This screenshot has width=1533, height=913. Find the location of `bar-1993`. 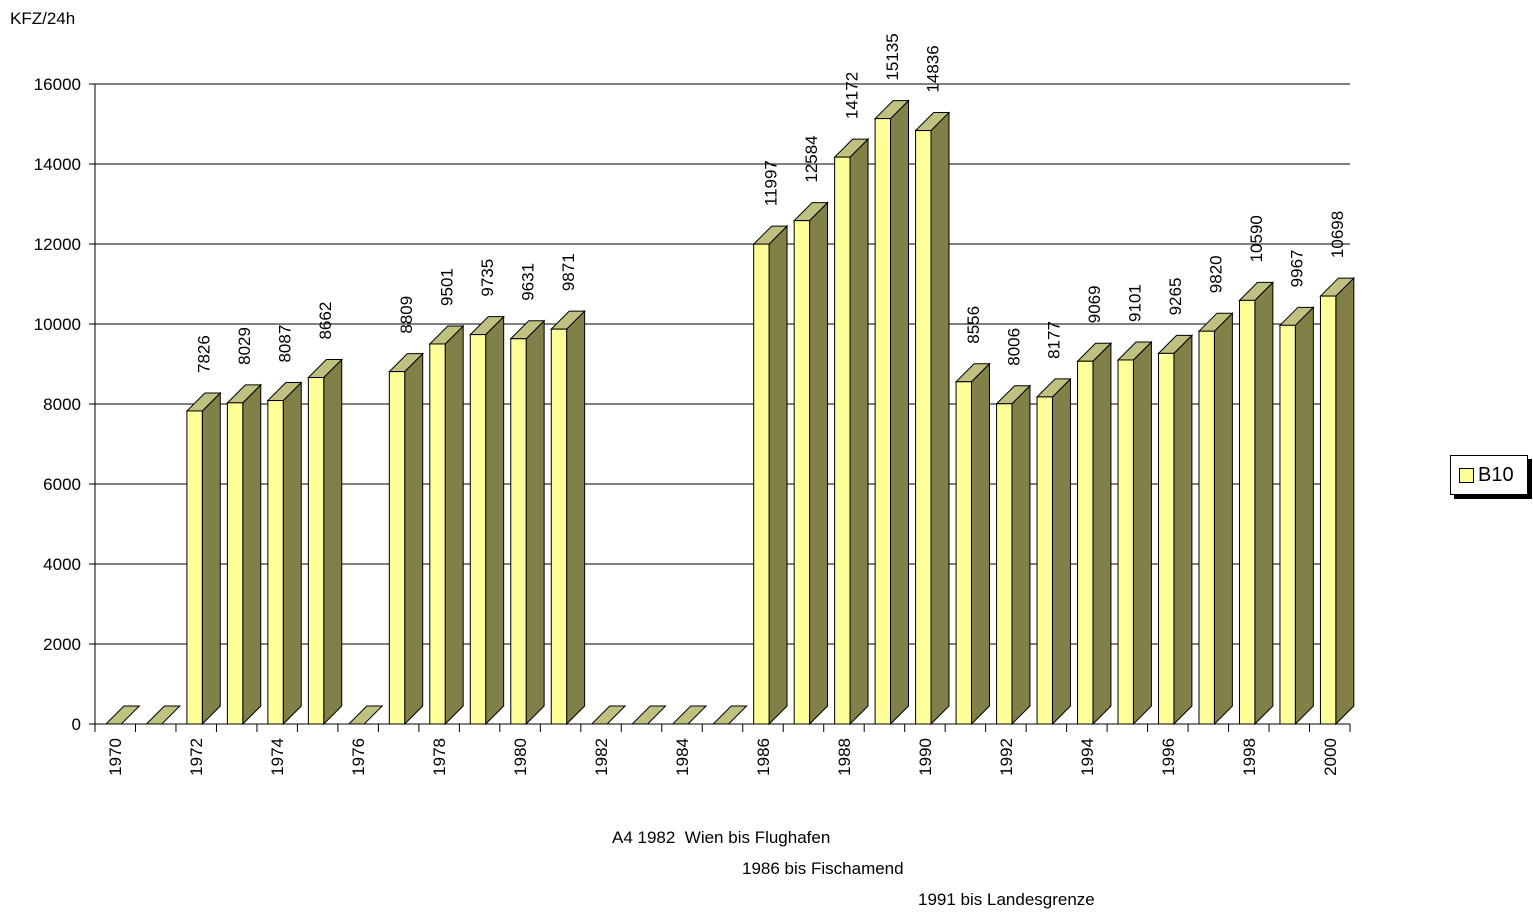

bar-1993 is located at coordinates (1053, 551).